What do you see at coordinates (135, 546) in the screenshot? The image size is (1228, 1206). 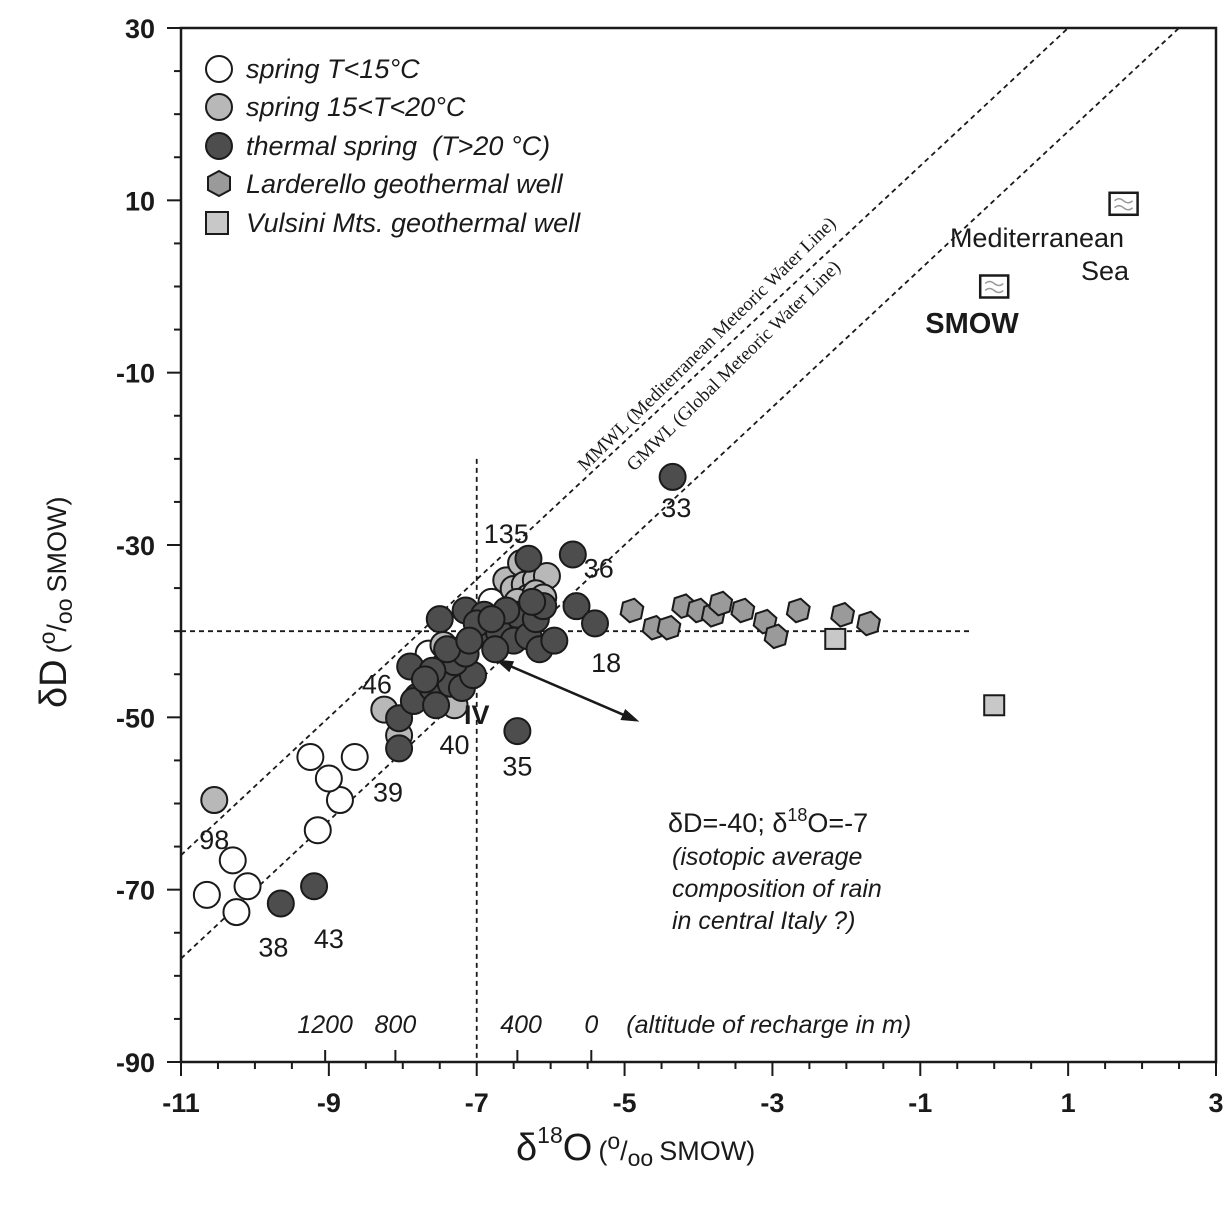 I see `y-tick-label: -30` at bounding box center [135, 546].